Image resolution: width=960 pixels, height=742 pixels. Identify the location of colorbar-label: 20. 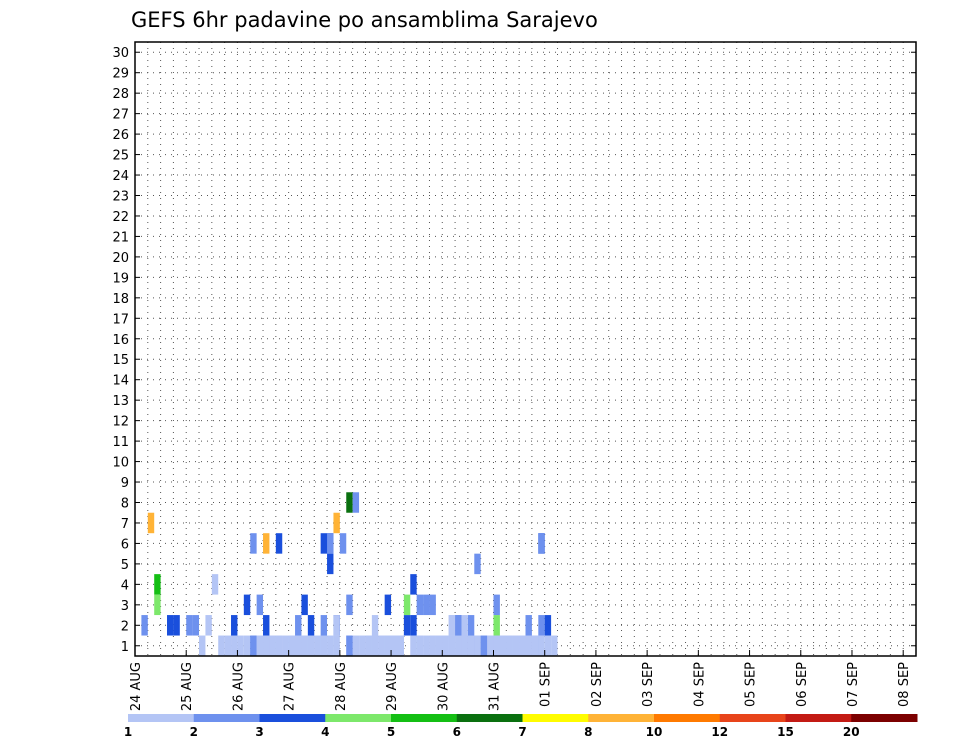
(851, 732).